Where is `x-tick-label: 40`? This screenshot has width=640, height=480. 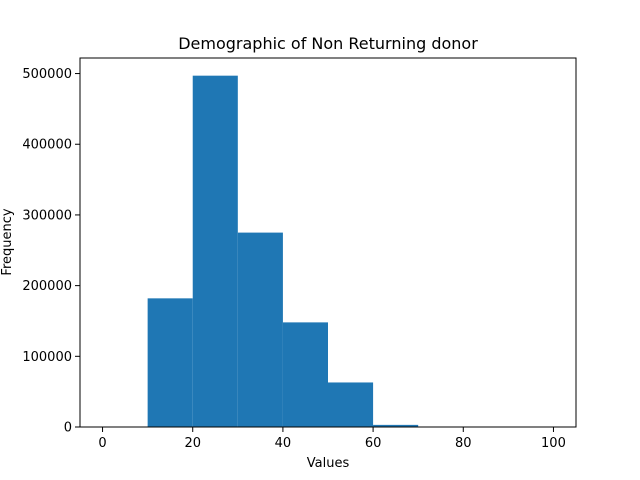 x-tick-label: 40 is located at coordinates (283, 443).